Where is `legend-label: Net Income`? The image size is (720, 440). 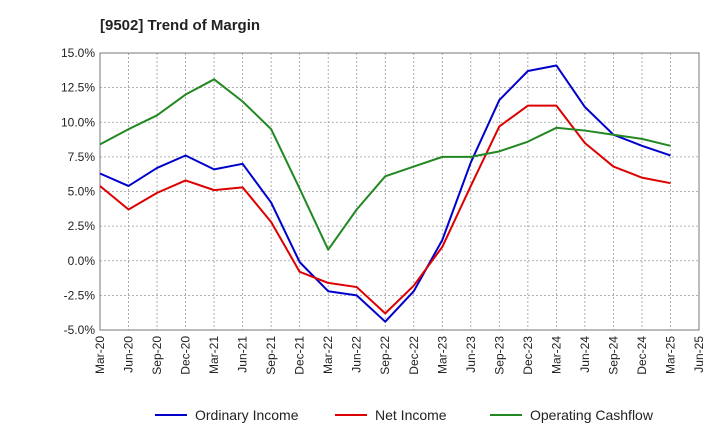 legend-label: Net Income is located at coordinates (411, 415).